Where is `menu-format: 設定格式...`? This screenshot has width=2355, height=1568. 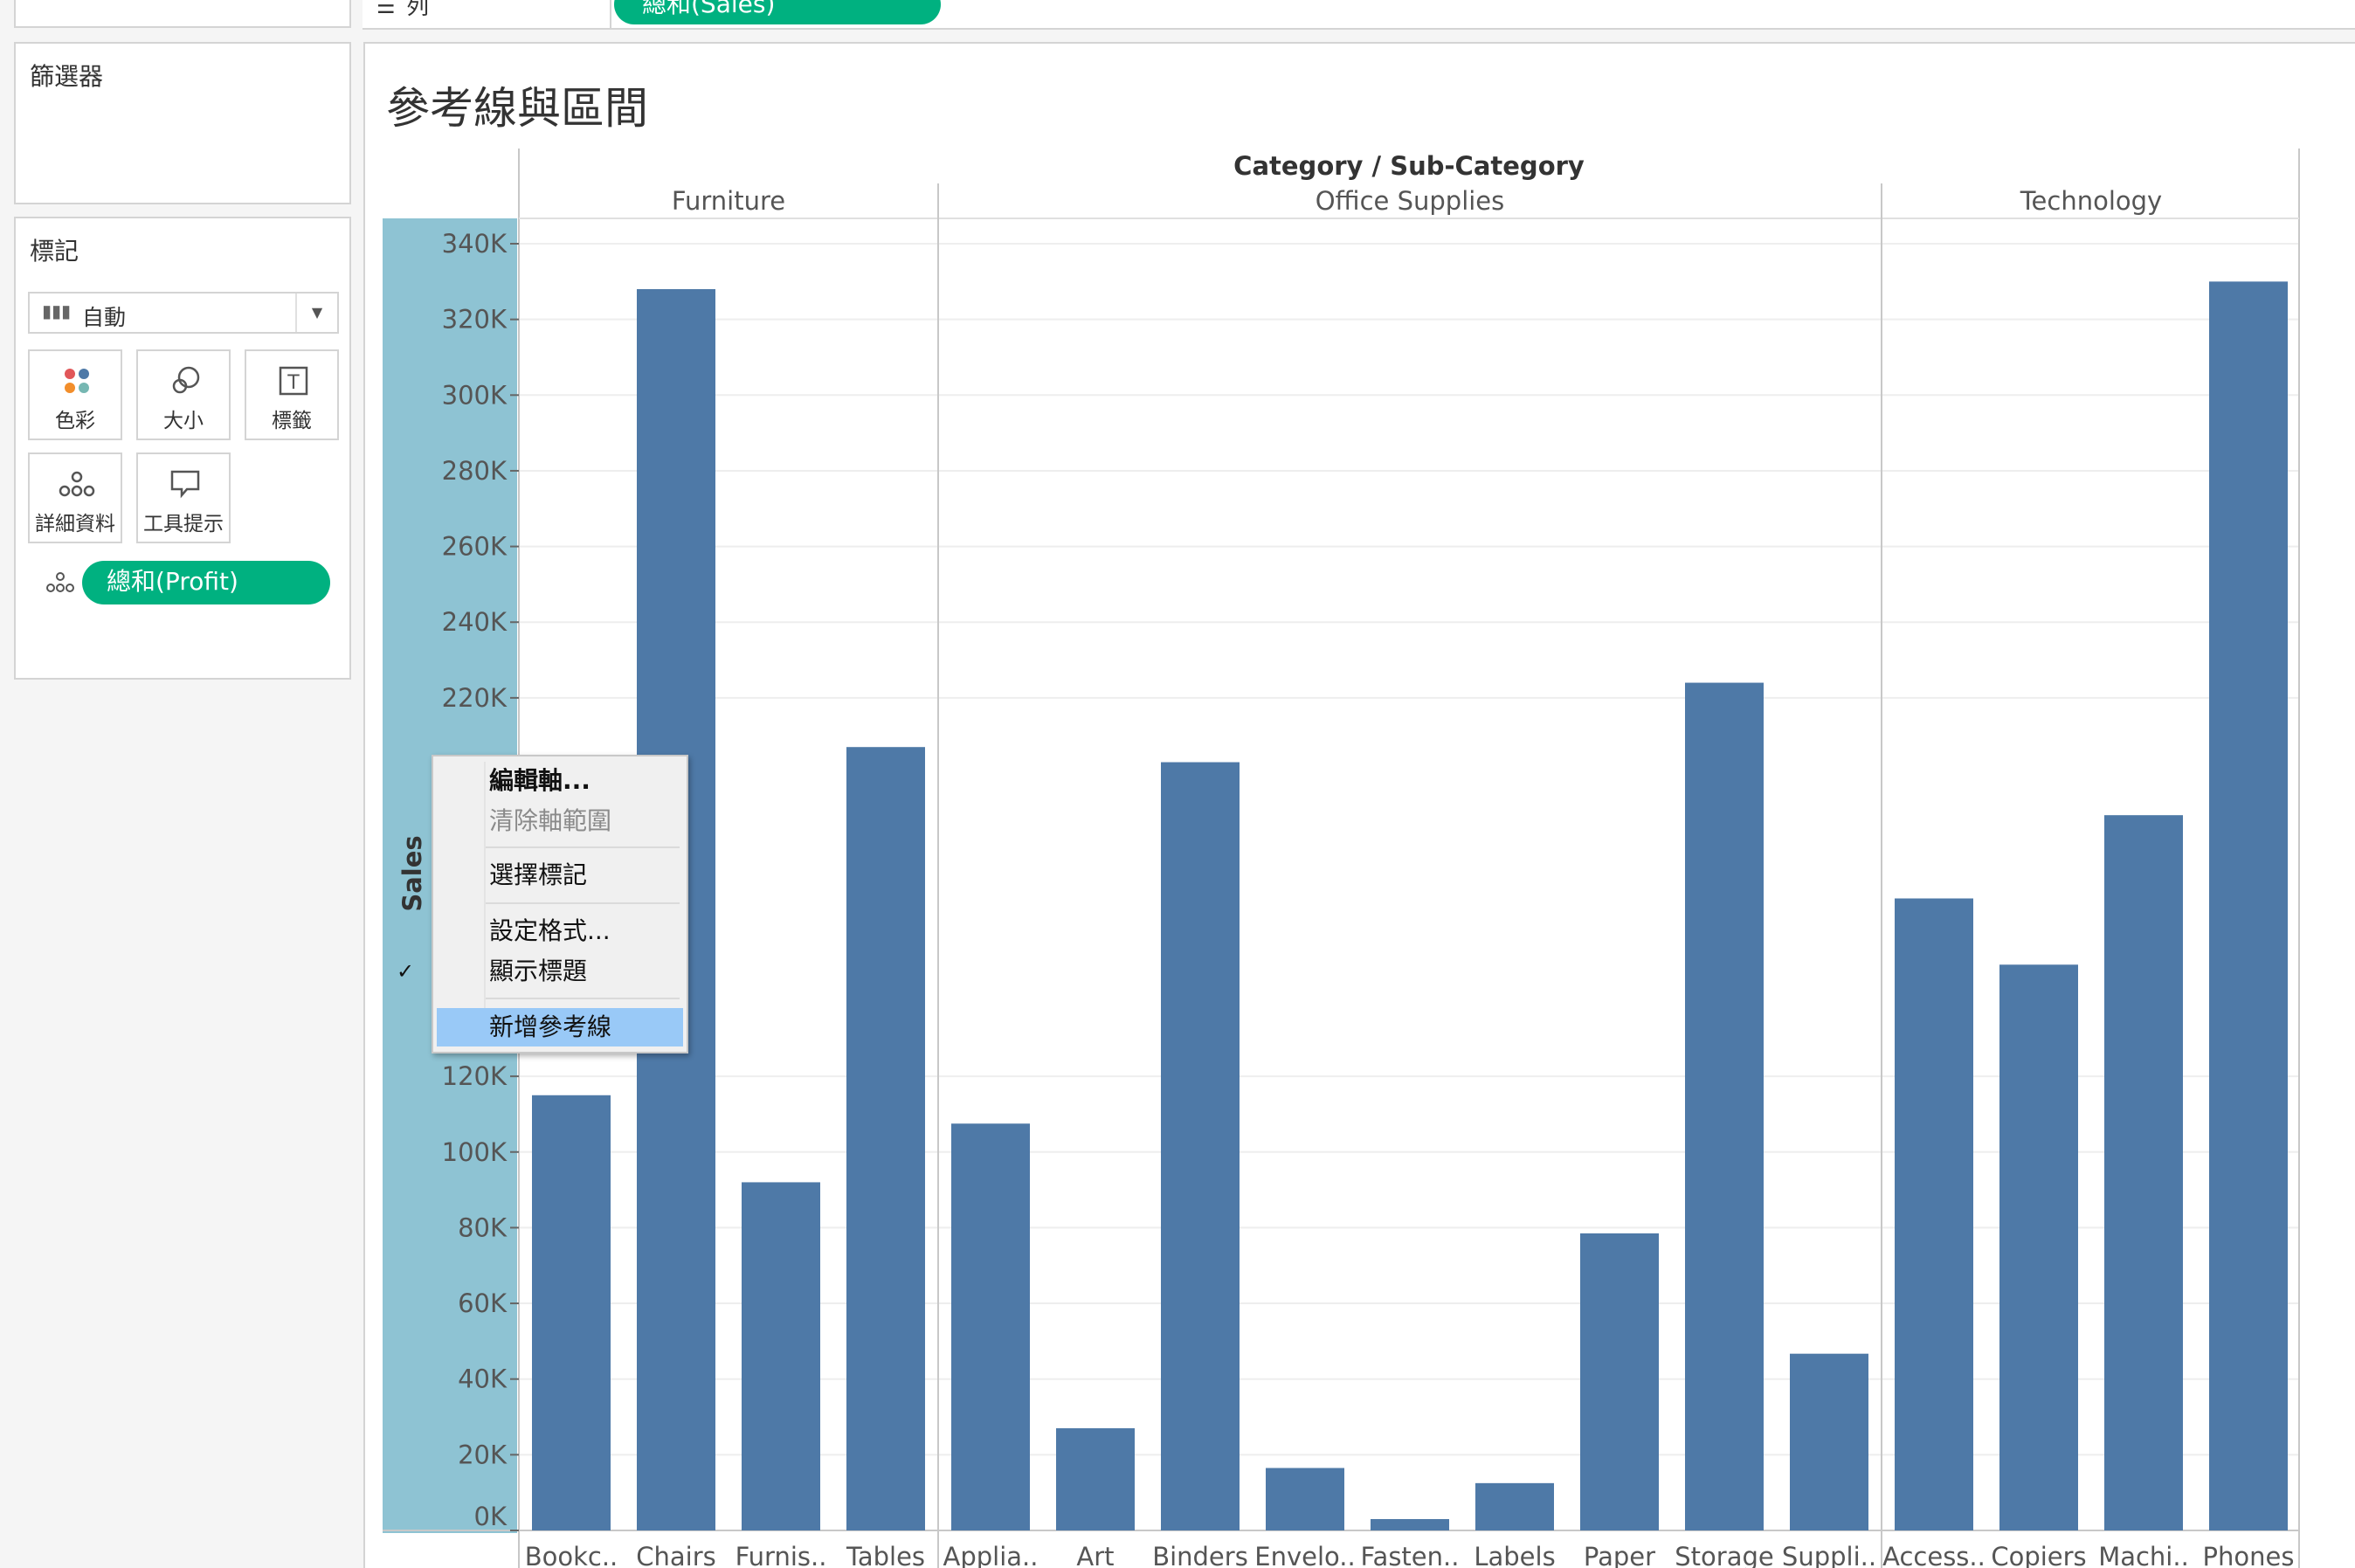
menu-format: 設定格式... is located at coordinates (550, 930).